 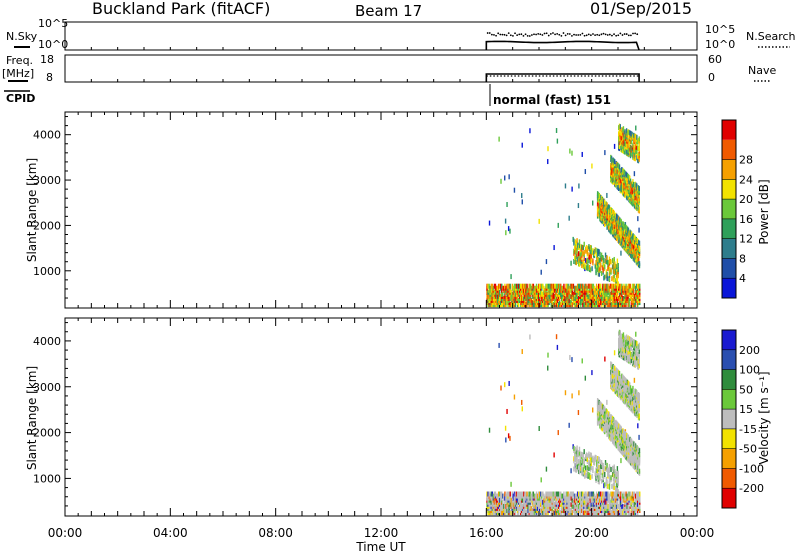 What do you see at coordinates (562, 45) in the screenshot?
I see `nsky-line` at bounding box center [562, 45].